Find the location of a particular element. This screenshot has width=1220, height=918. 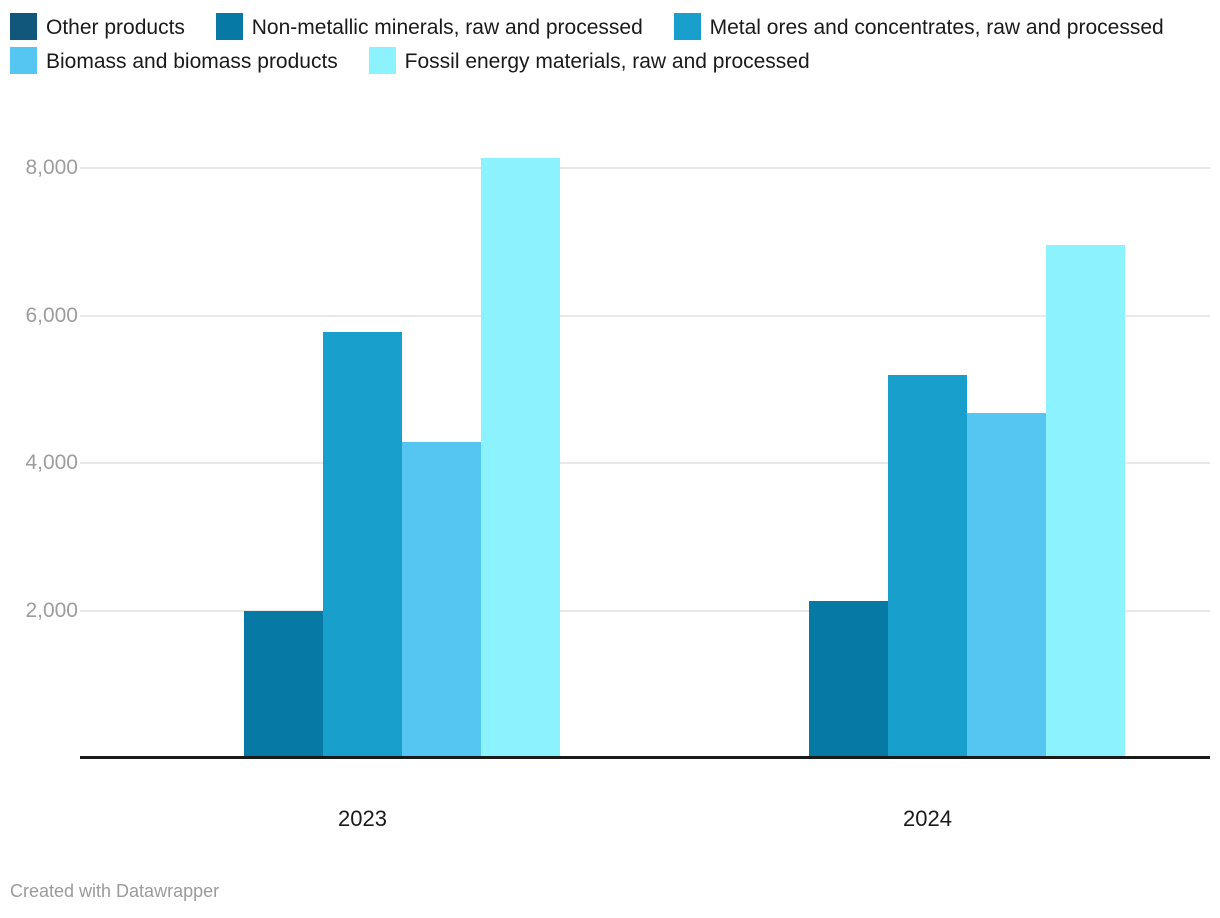

y-axis-tick-label: 6,000 is located at coordinates (51, 315).